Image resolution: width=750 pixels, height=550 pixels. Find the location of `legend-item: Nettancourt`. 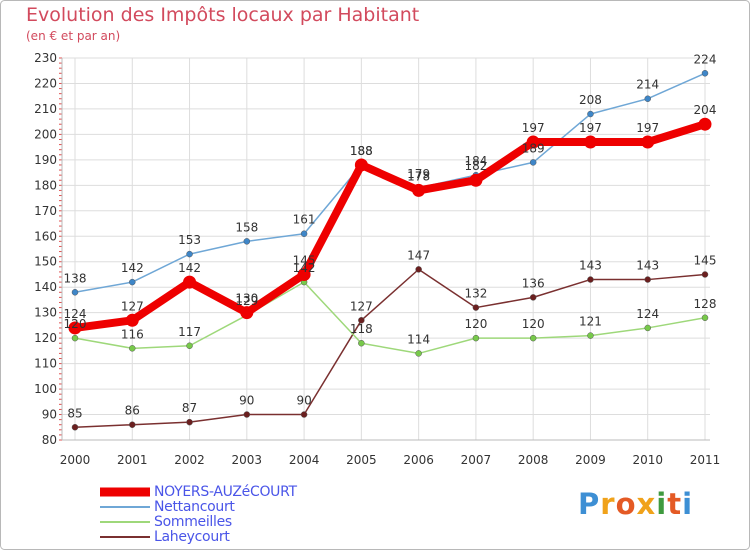

legend-item: Nettancourt is located at coordinates (198, 506).